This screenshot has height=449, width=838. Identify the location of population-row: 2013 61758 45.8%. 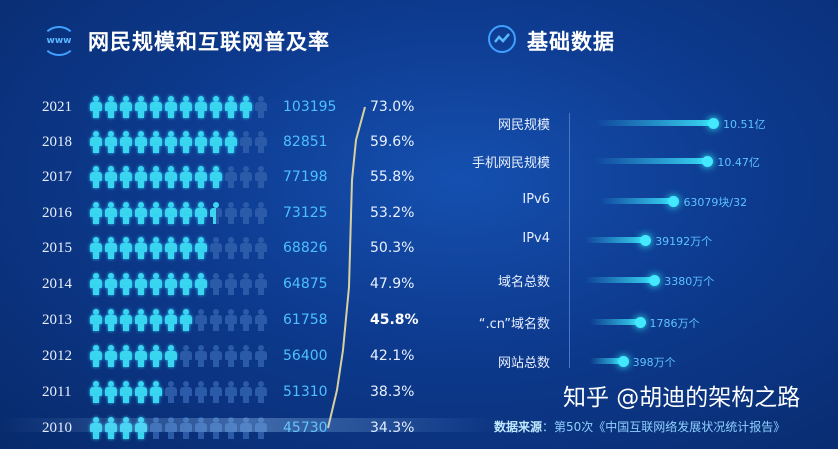
(220, 321).